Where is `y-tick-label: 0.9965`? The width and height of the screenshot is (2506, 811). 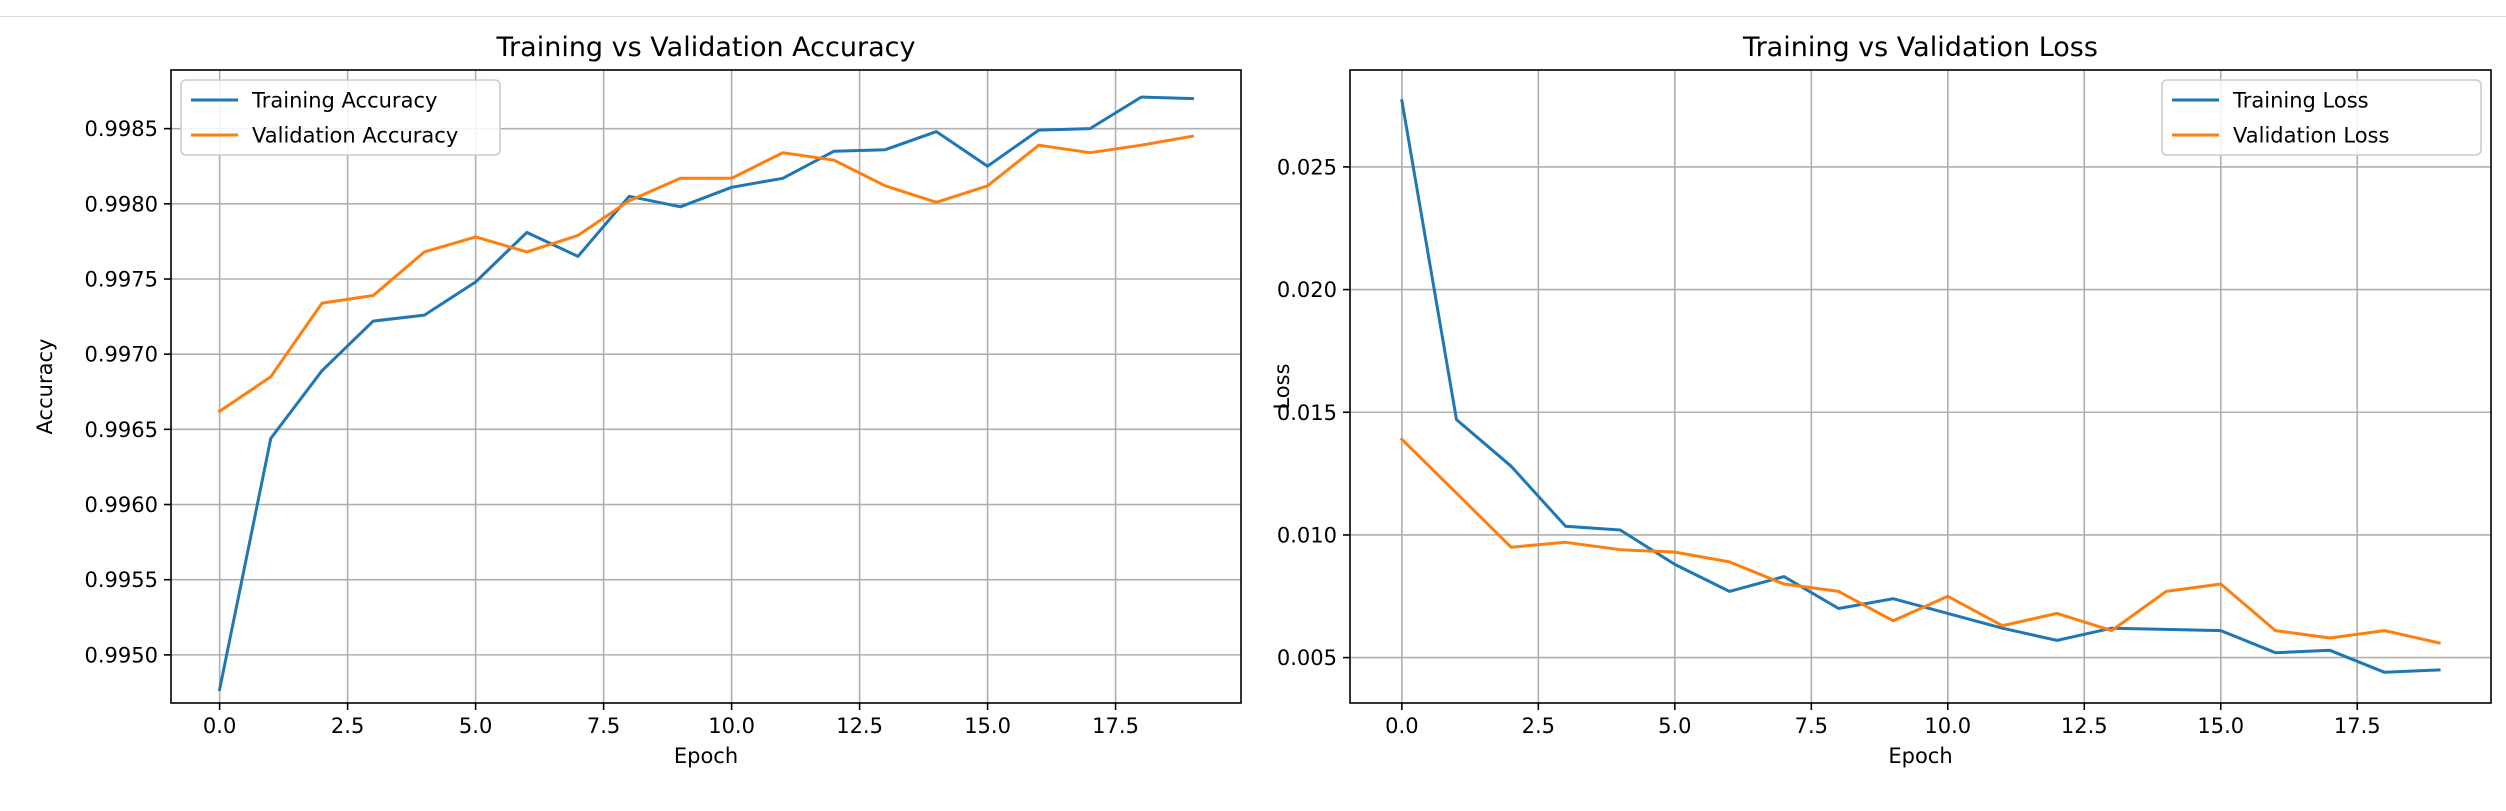 y-tick-label: 0.9965 is located at coordinates (121, 430).